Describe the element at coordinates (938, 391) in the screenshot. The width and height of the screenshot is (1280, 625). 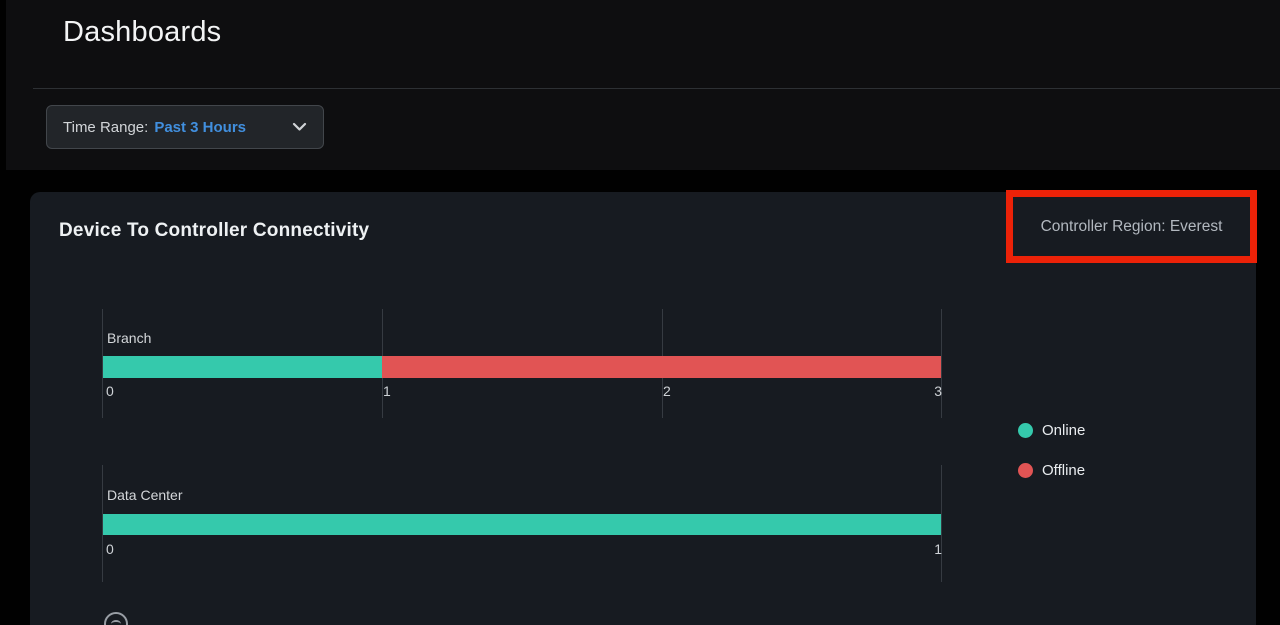
I see `branch-axis-tick-3: 3` at that location.